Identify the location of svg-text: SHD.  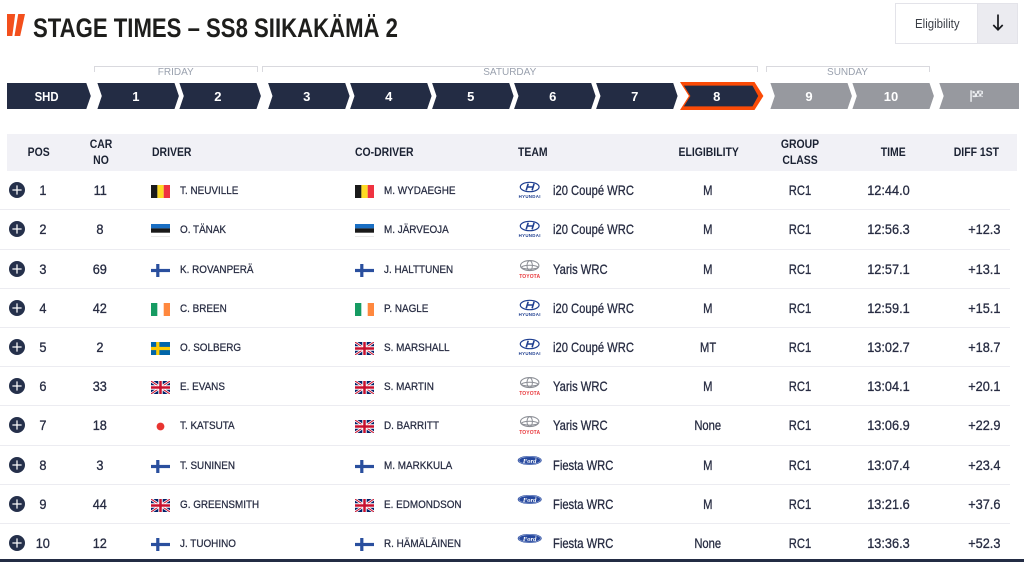
(47, 96).